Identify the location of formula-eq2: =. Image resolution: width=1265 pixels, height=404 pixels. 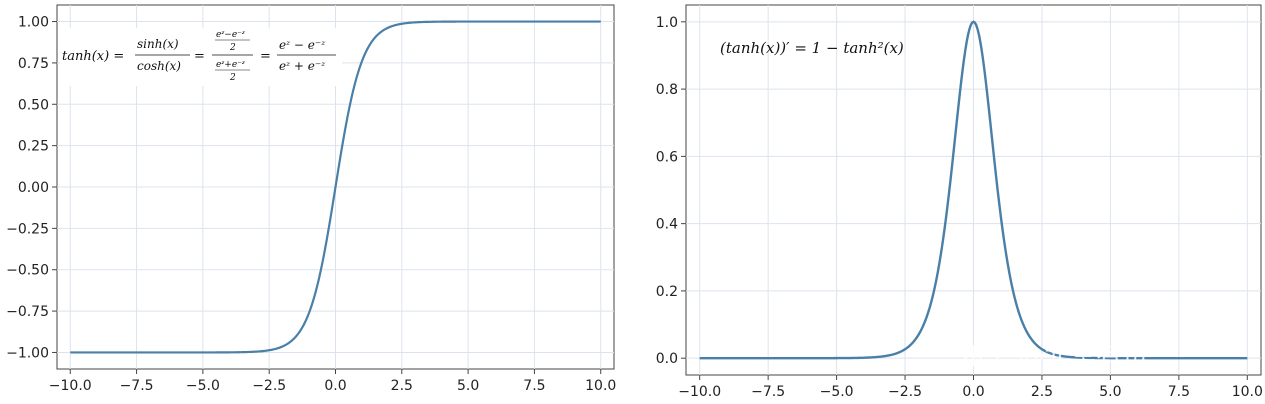
(265, 56).